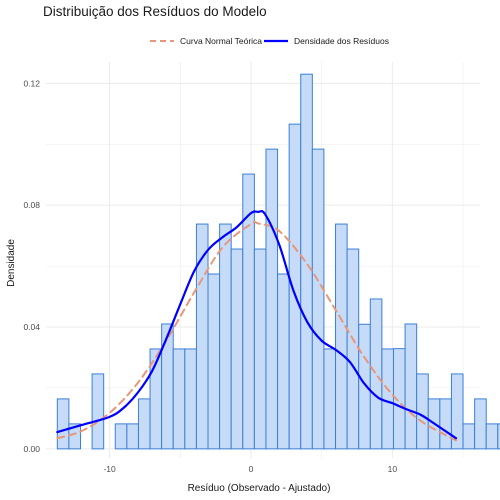  What do you see at coordinates (31, 205) in the screenshot?
I see `y-tick-label: 0.08` at bounding box center [31, 205].